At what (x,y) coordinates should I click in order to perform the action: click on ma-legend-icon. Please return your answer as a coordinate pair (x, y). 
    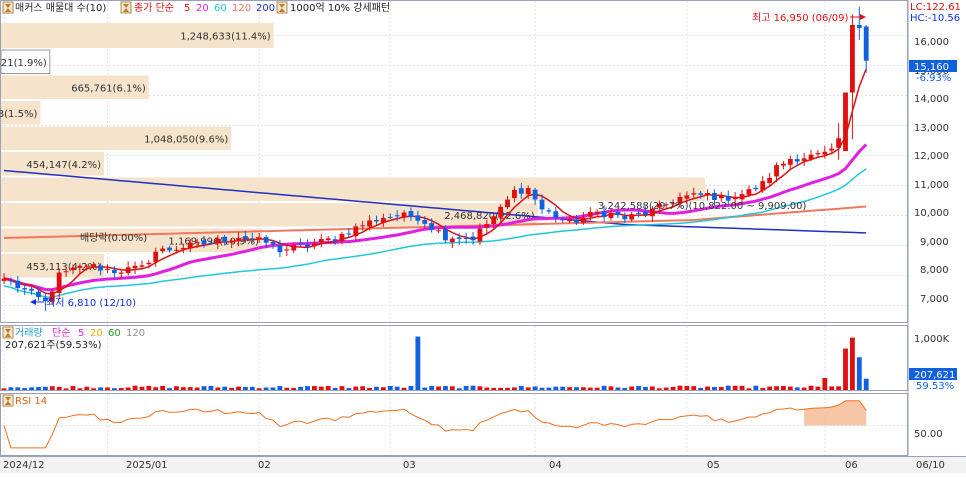
    Looking at the image, I should click on (126, 7).